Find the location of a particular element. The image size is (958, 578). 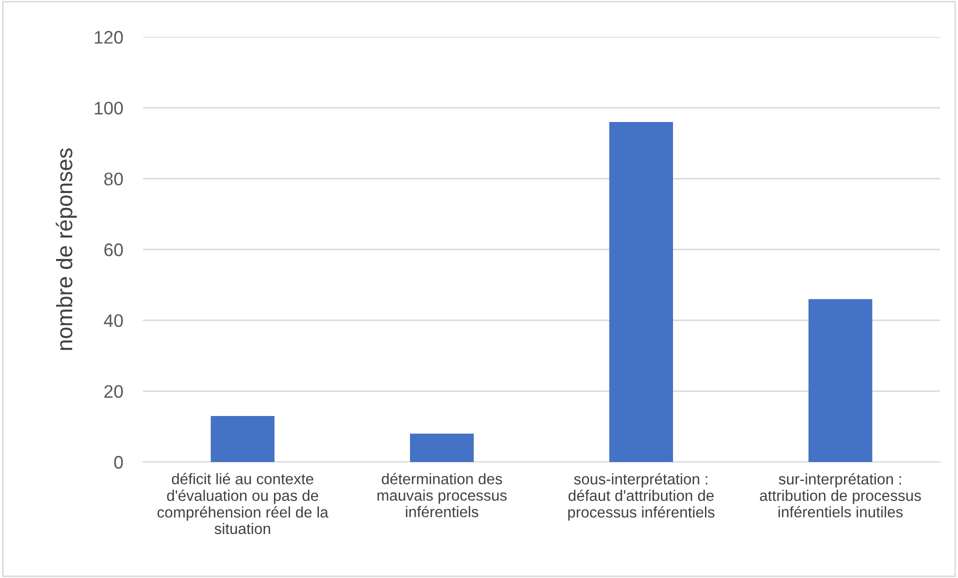

x-tick-label: sous-interprétation : défaut d'attribution de processus inférentiels is located at coordinates (641, 497).